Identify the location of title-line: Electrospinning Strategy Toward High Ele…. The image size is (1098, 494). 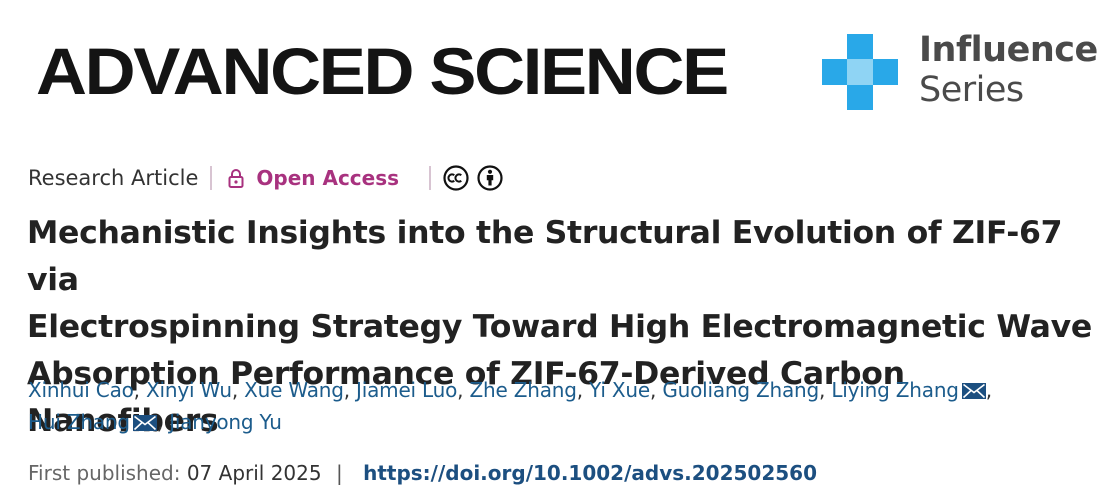
(559, 327).